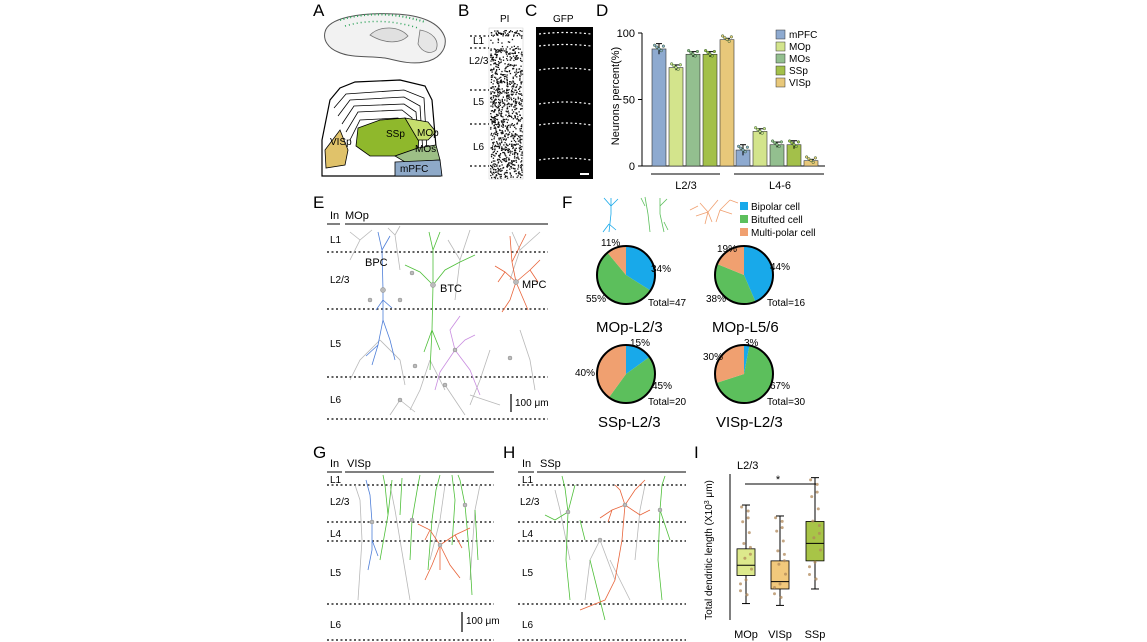 The height and width of the screenshot is (642, 1147). What do you see at coordinates (696, 452) in the screenshot?
I see `panel-letter-i: I` at bounding box center [696, 452].